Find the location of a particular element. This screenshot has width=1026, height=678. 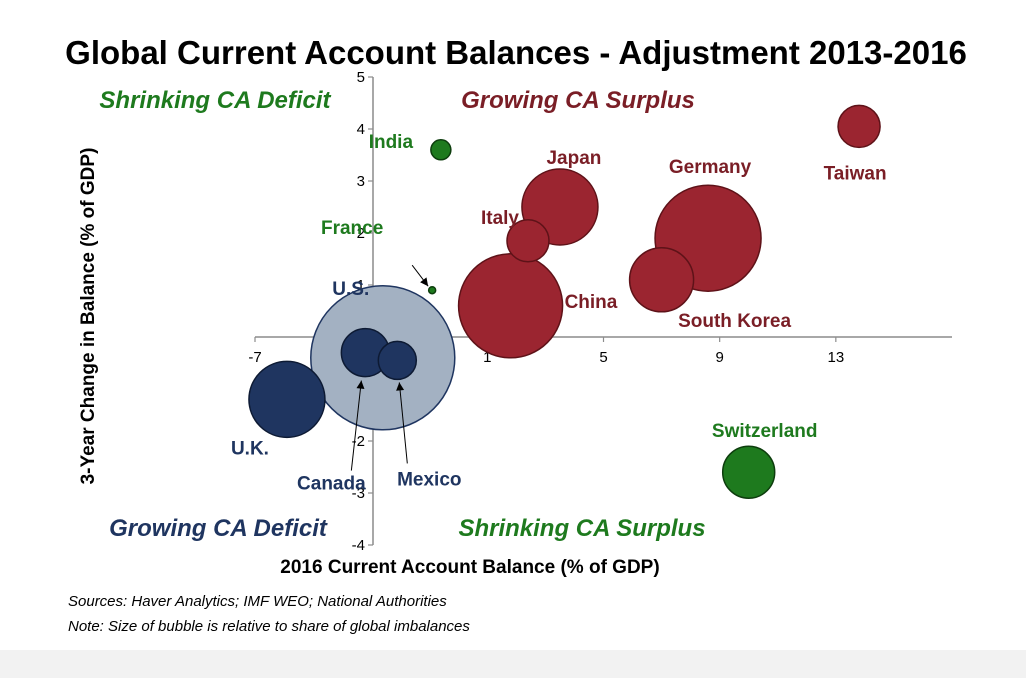

bubble-south-korea is located at coordinates (661, 280).